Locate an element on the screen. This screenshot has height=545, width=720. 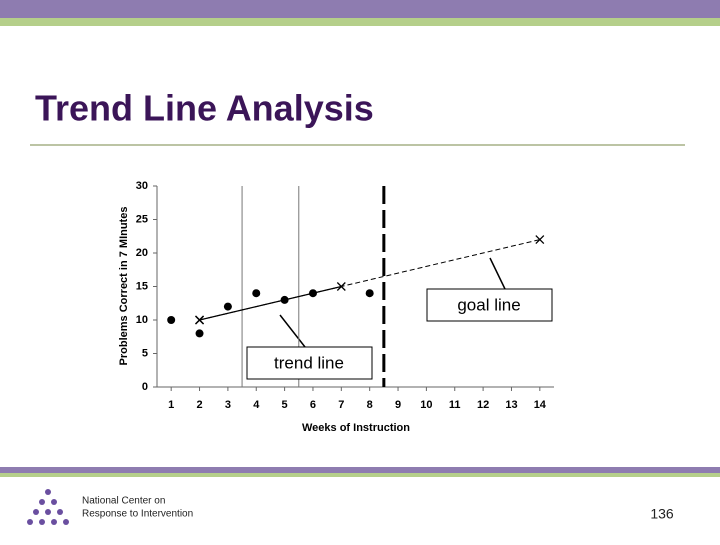
x-tick-label: 13 is located at coordinates (511, 405).